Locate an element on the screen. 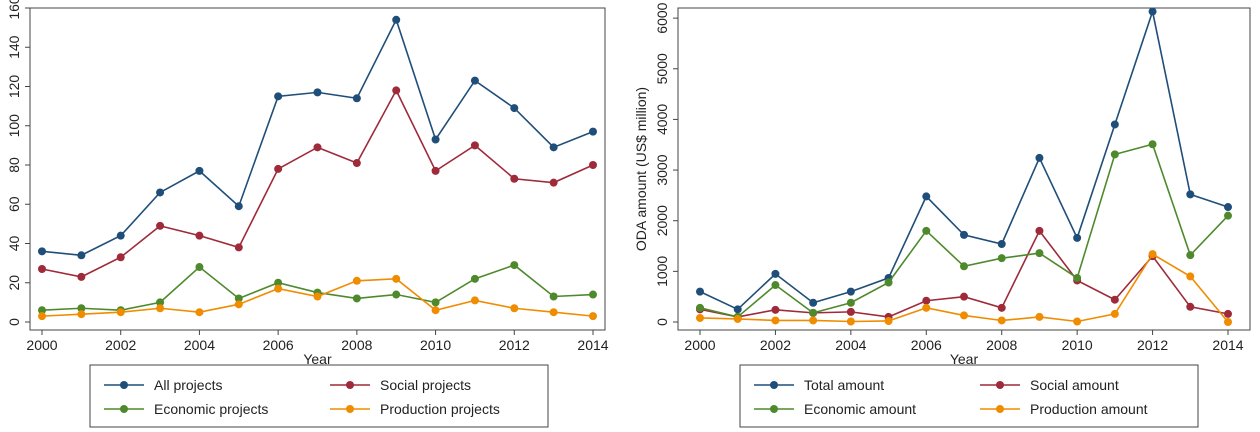 This screenshot has height=432, width=1260. legend-label: Production projects is located at coordinates (440, 409).